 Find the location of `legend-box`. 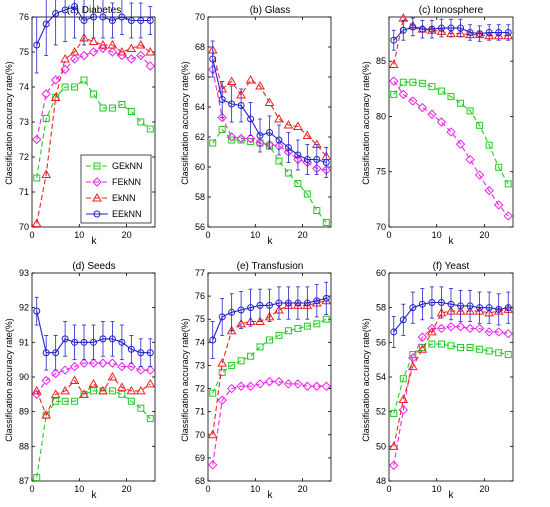

legend-box is located at coordinates (116, 189).